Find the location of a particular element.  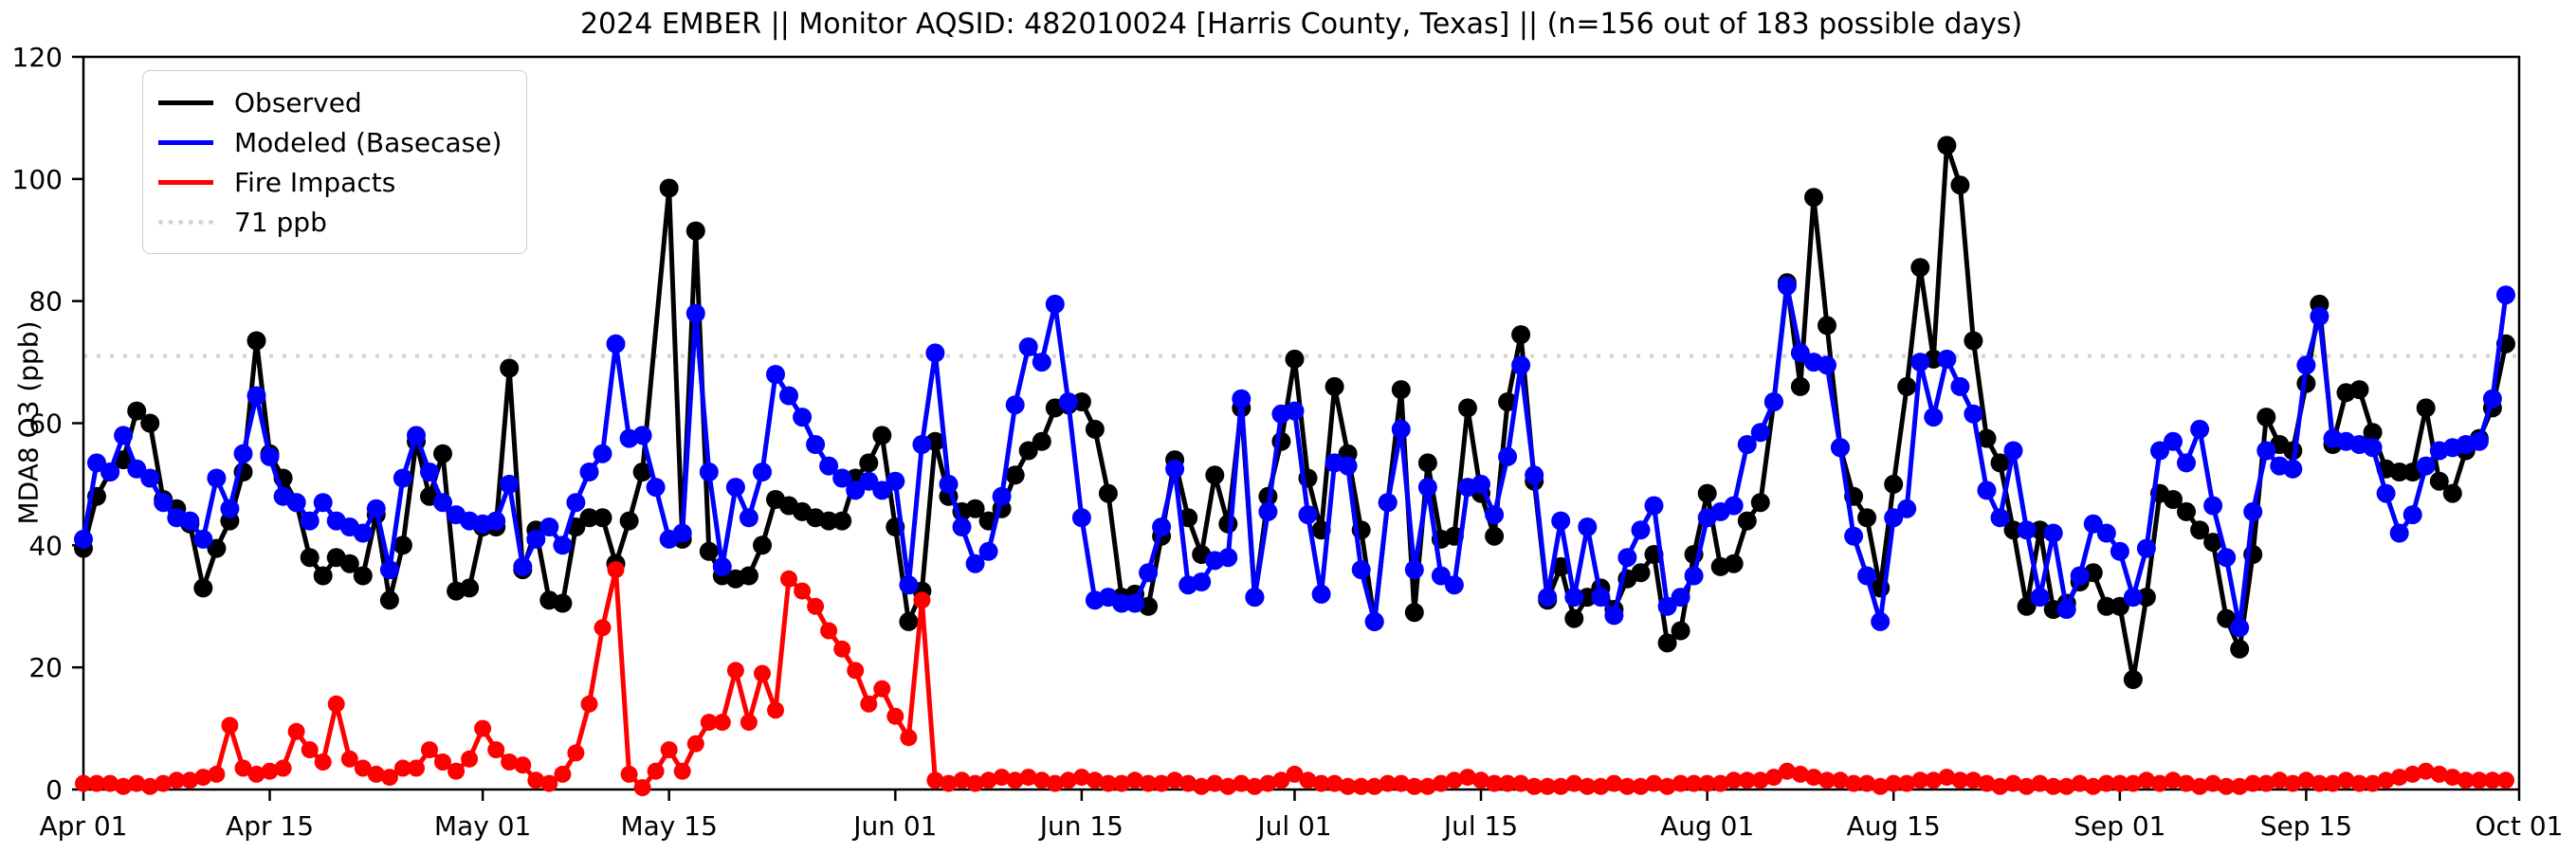

legend-label: Fire Impacts is located at coordinates (315, 182).